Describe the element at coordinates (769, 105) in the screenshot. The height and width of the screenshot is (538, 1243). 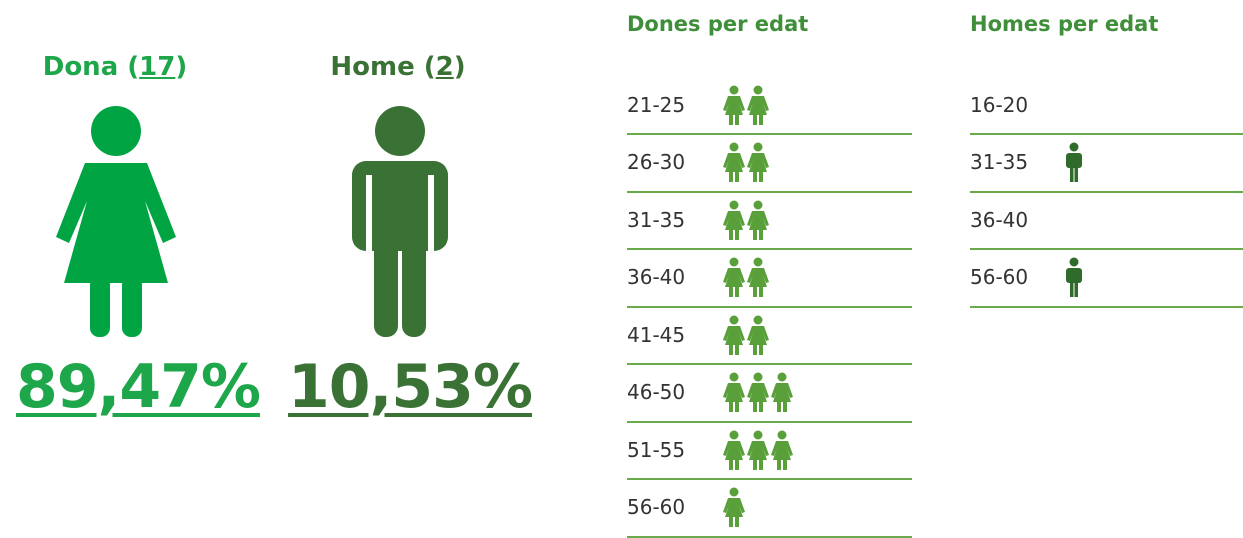
I see `age-row: 21-25` at that location.